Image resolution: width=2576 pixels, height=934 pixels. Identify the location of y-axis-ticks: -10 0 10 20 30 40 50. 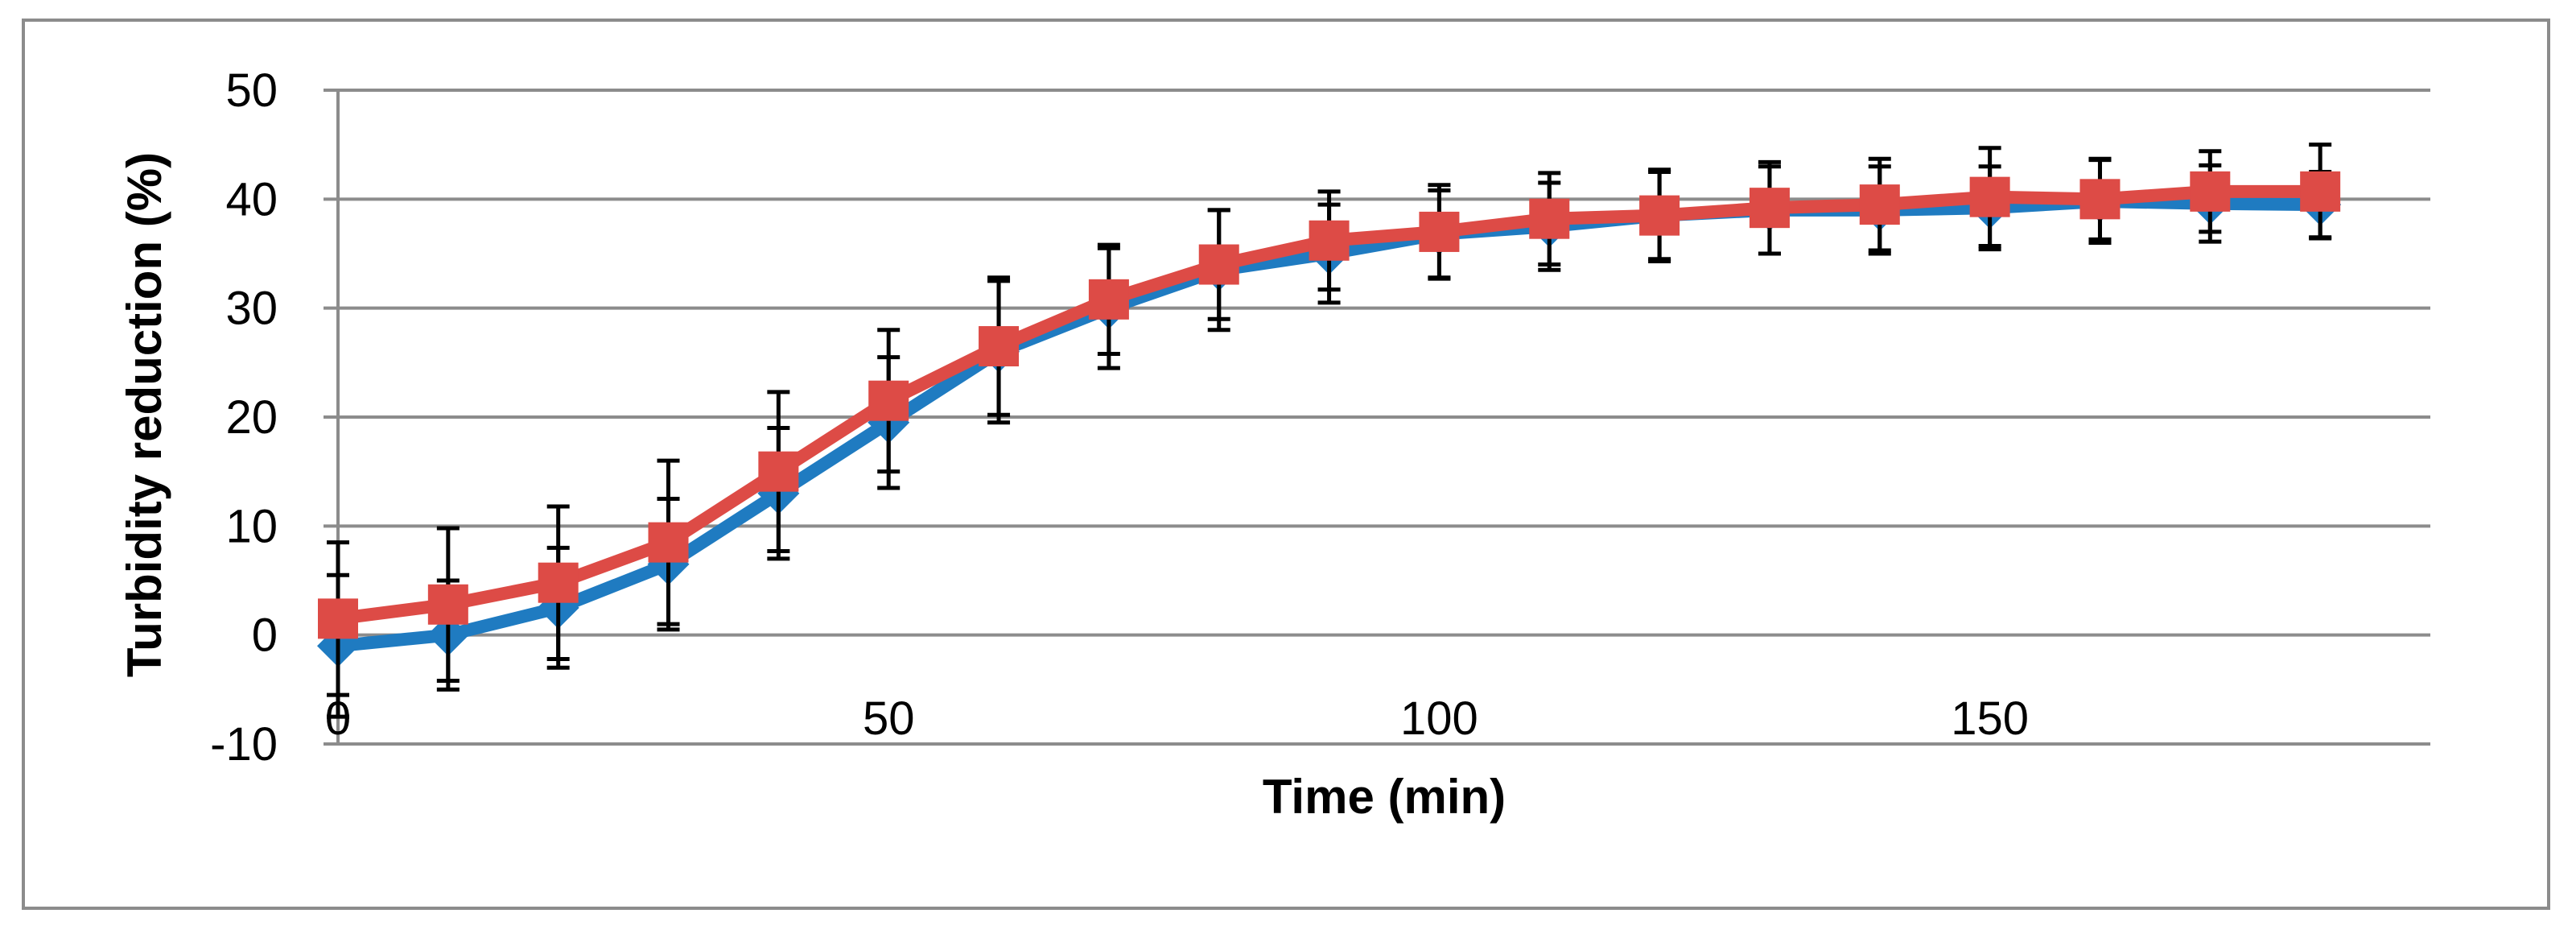
(244, 418).